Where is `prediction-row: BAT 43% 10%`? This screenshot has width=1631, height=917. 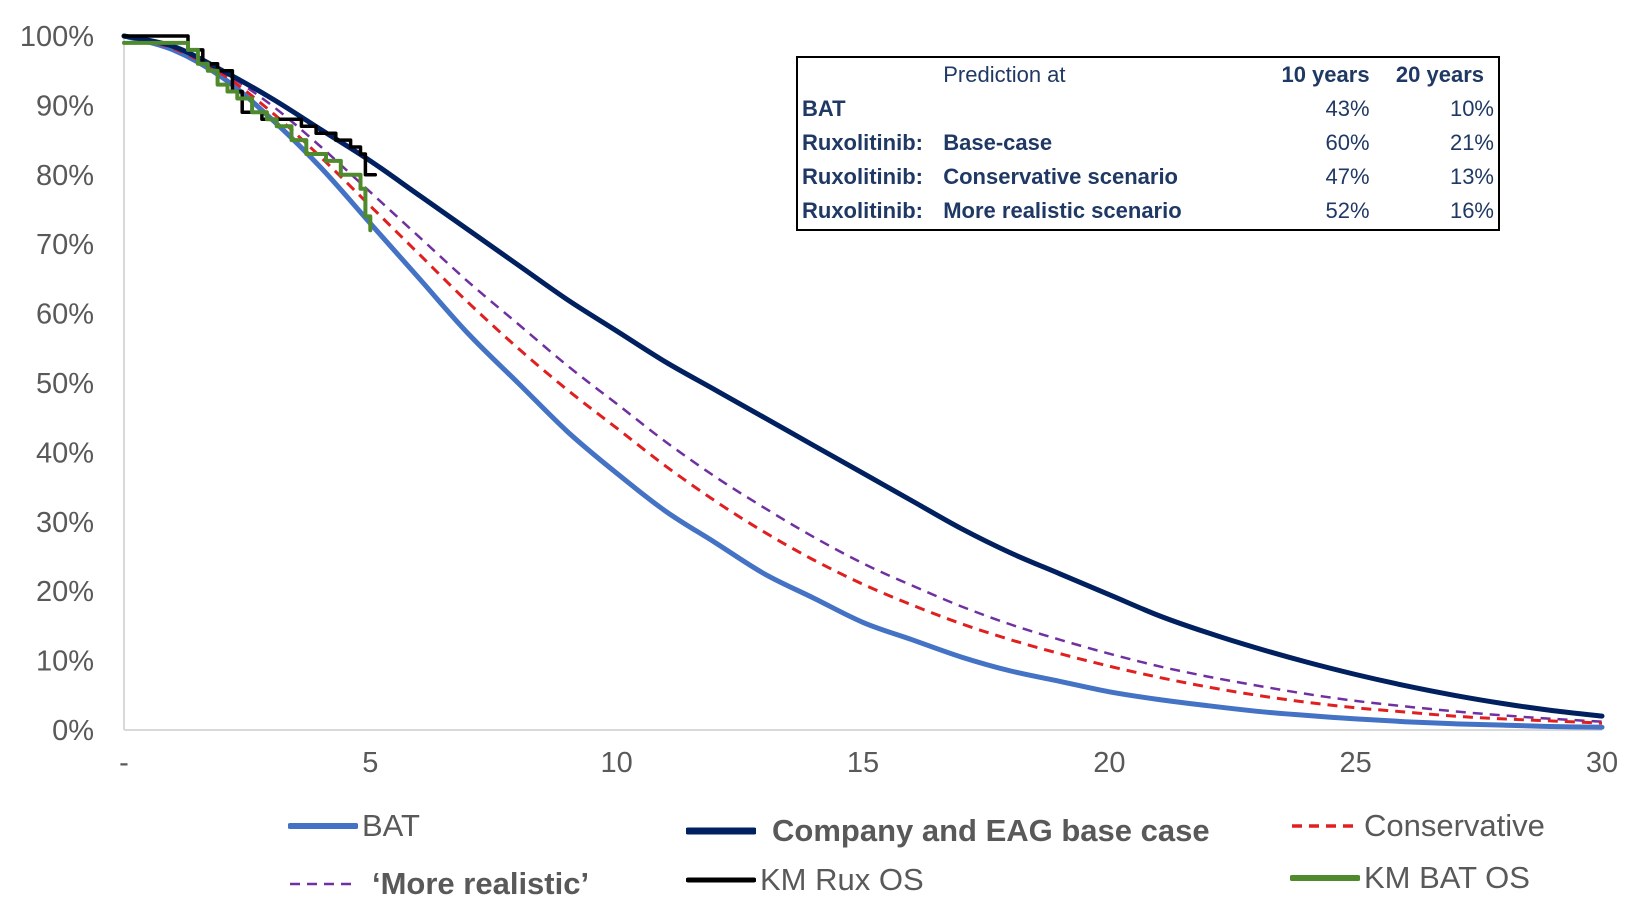 prediction-row: BAT 43% 10% is located at coordinates (1148, 109).